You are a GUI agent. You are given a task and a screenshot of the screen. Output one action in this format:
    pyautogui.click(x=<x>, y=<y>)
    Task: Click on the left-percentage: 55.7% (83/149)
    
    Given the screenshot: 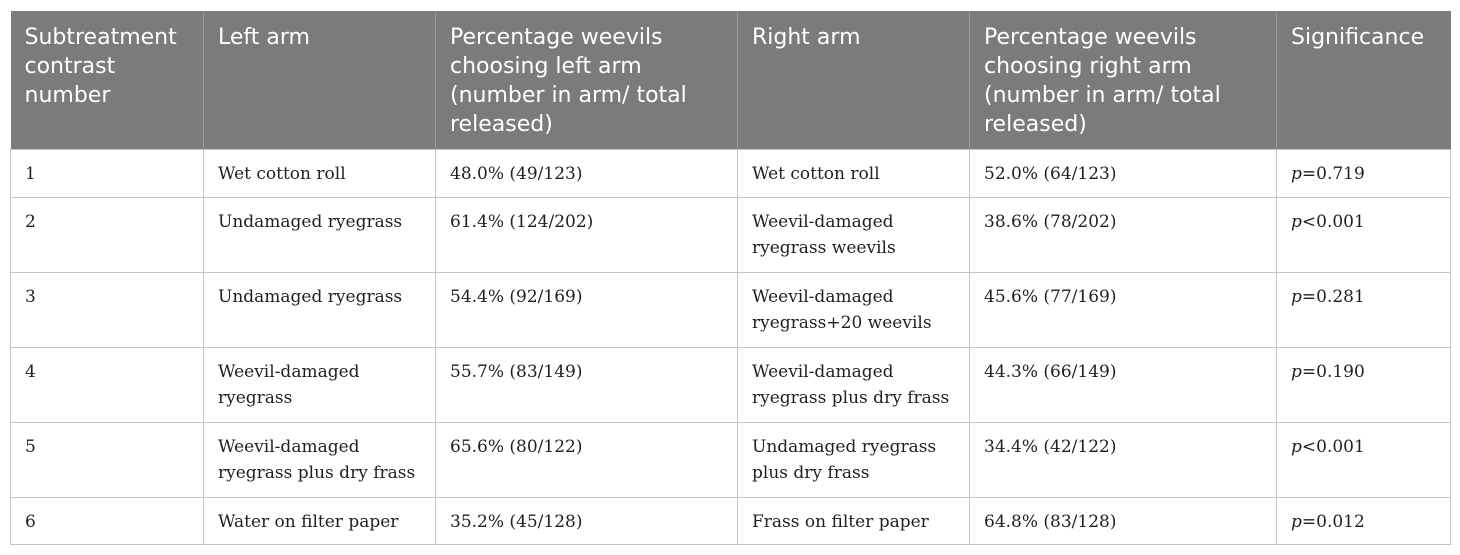 What is the action you would take?
    pyautogui.click(x=586, y=385)
    